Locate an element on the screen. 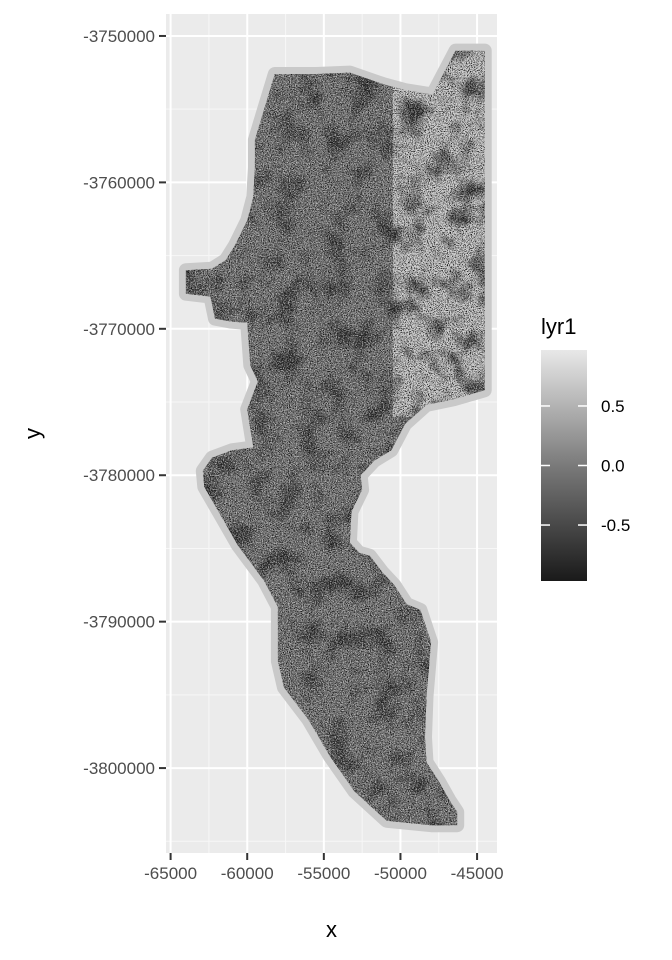 The image size is (672, 960). y-tick-label: -3790000 is located at coordinates (119, 622).